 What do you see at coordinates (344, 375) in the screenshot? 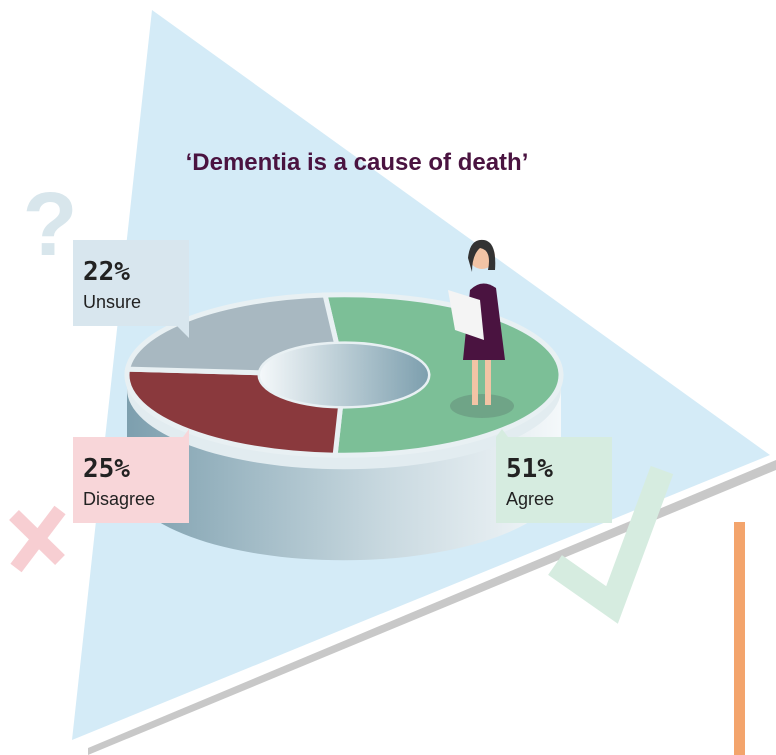
I see `donut-hole` at bounding box center [344, 375].